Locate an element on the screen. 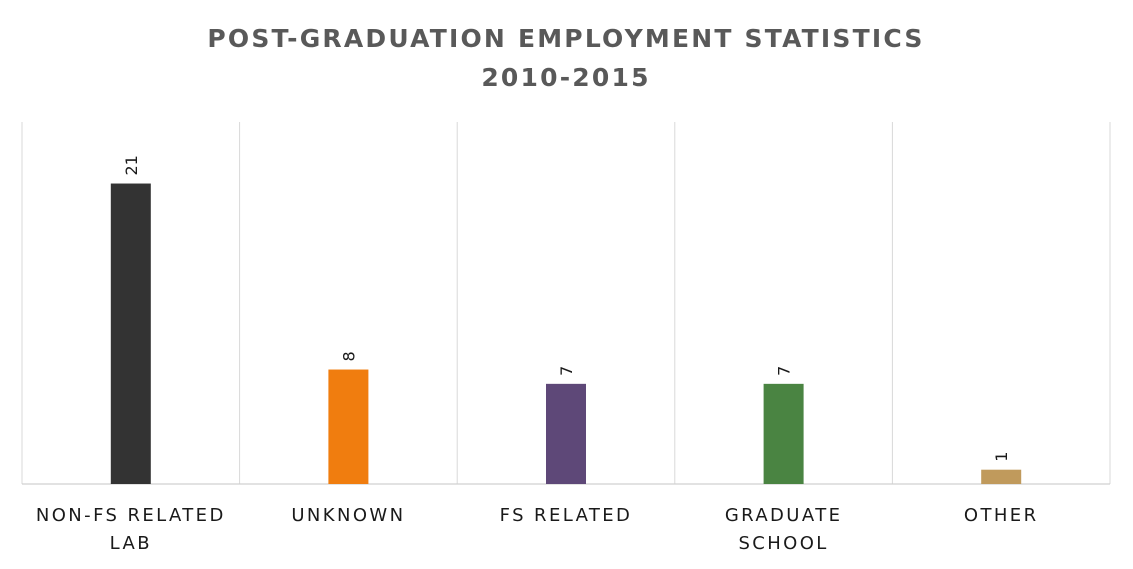 The image size is (1133, 569). data-label: 8 is located at coordinates (348, 356).